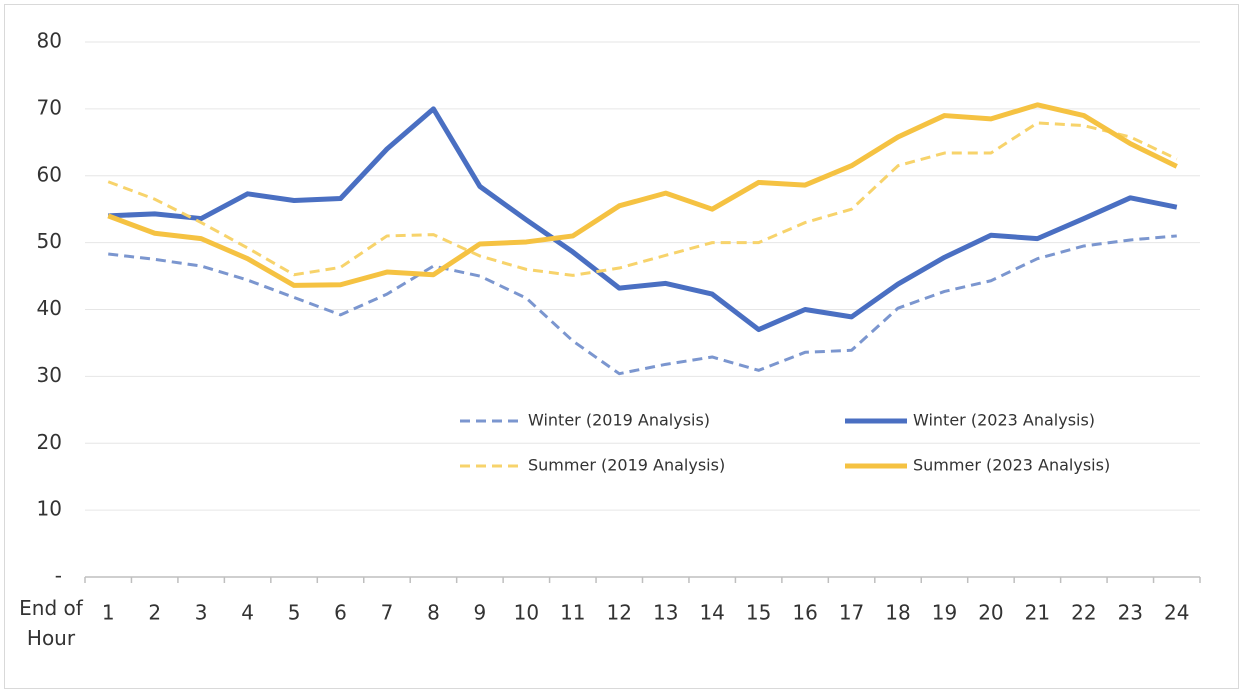  I want to click on x-tick-label: 10, so click(526, 613).